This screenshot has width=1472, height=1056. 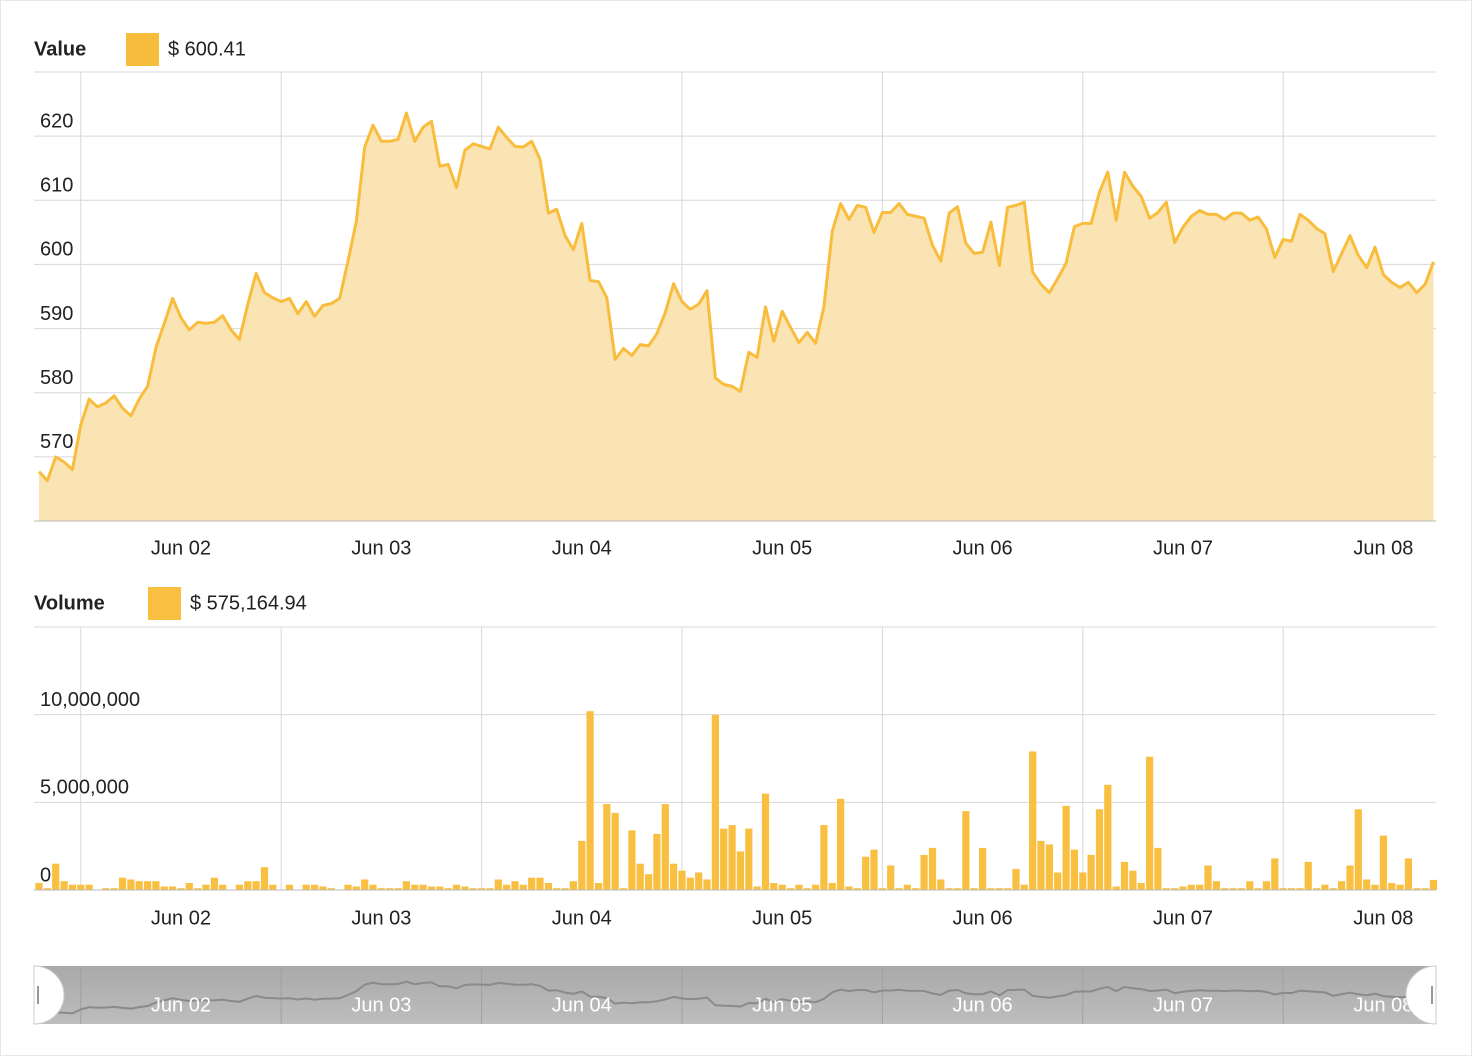 What do you see at coordinates (56, 121) in the screenshot?
I see `y-tick-label: 620` at bounding box center [56, 121].